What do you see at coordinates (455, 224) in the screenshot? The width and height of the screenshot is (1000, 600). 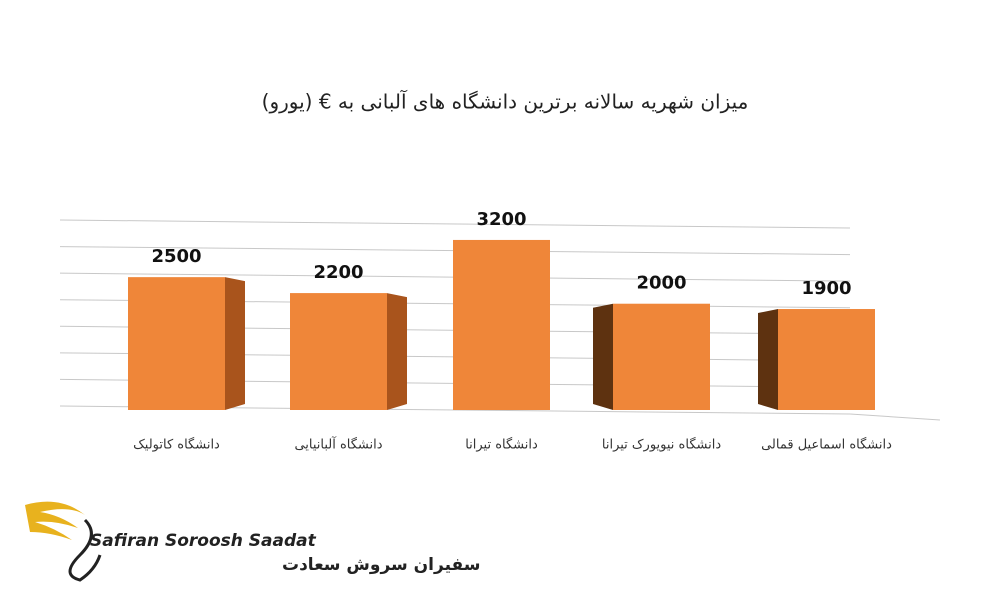 I see `grid-line` at bounding box center [455, 224].